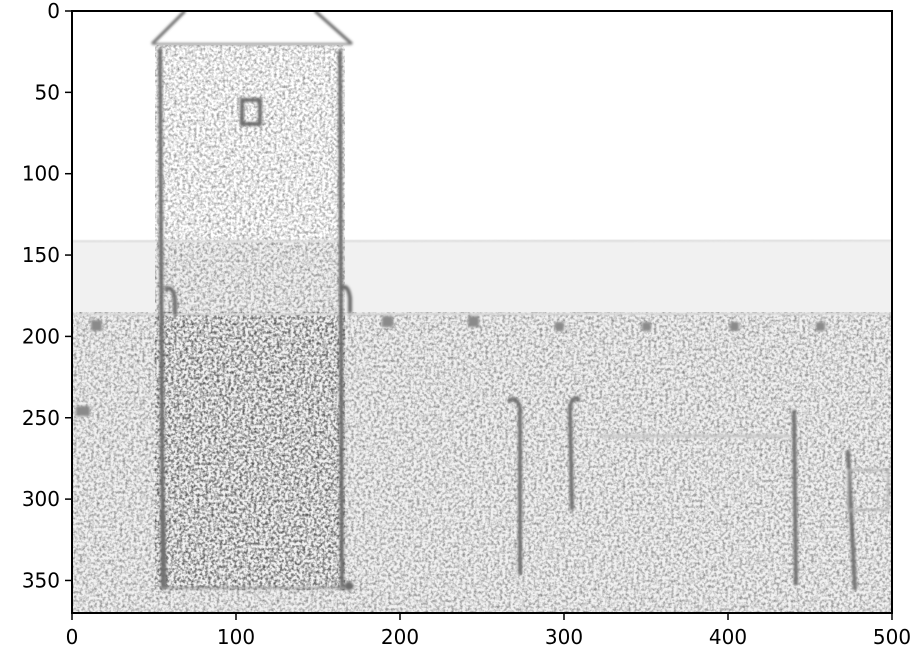 This screenshot has height=661, width=915. Describe the element at coordinates (47, 92) in the screenshot. I see `y-tick-label: 50` at that location.